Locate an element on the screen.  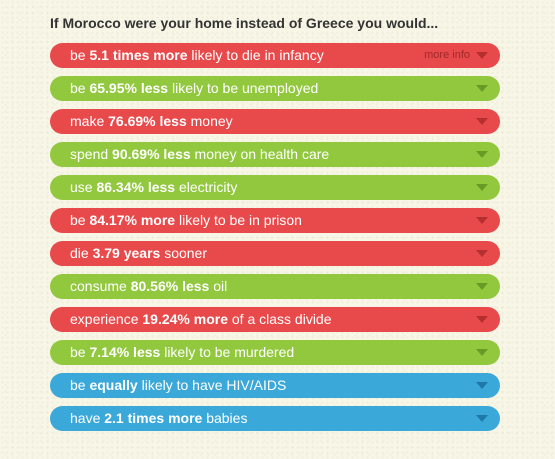
row-value: equally is located at coordinates (113, 385).